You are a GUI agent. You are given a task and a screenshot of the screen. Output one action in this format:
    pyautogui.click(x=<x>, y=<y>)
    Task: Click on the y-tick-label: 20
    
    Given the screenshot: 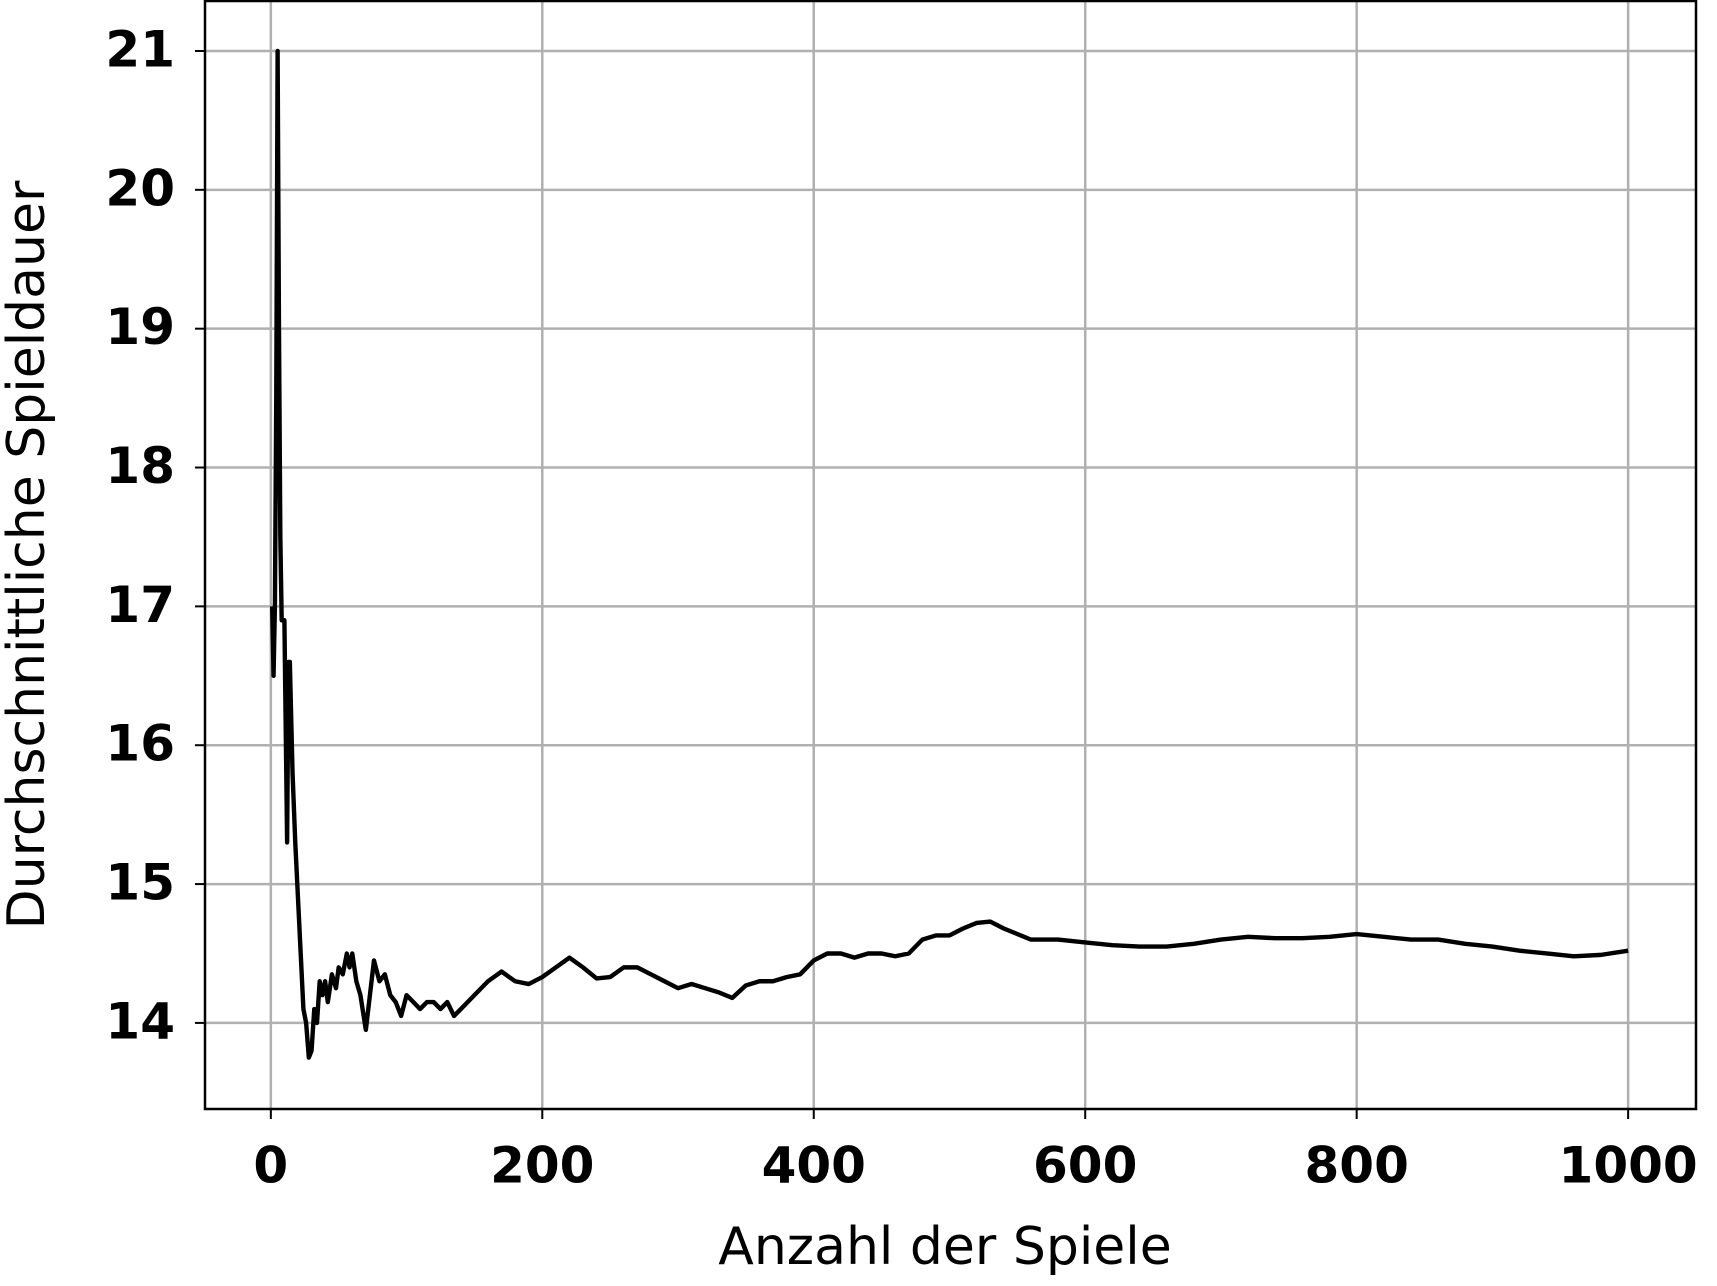 What is the action you would take?
    pyautogui.click(x=140, y=188)
    